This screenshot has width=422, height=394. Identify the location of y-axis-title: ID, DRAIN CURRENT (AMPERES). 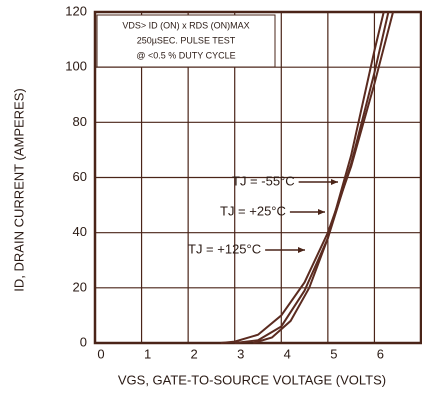
(18, 189).